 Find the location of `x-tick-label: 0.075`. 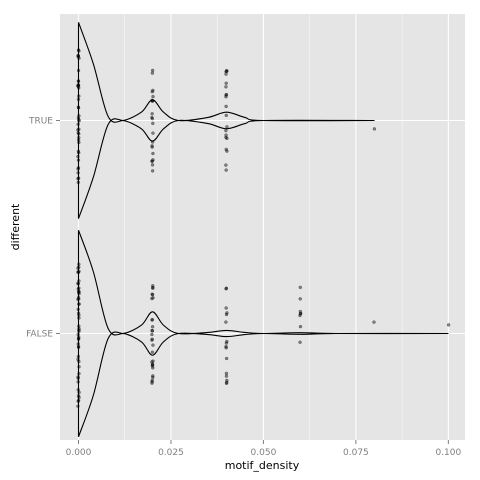

x-tick-label: 0.075 is located at coordinates (356, 453).